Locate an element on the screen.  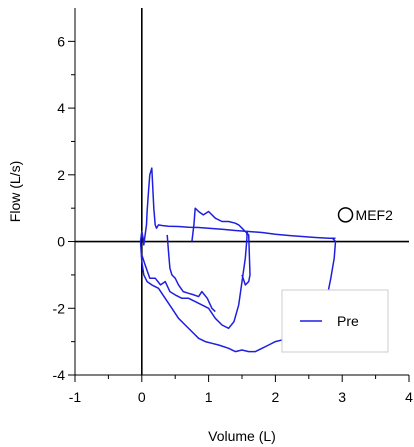
y-tick-label: 0 is located at coordinates (61, 242).